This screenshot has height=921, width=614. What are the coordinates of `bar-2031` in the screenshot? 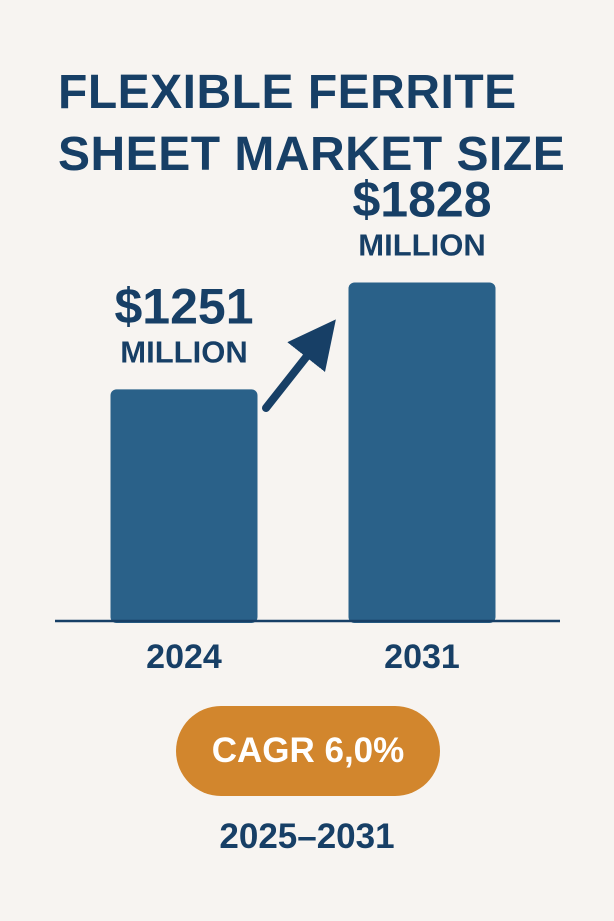 It's located at (422, 452).